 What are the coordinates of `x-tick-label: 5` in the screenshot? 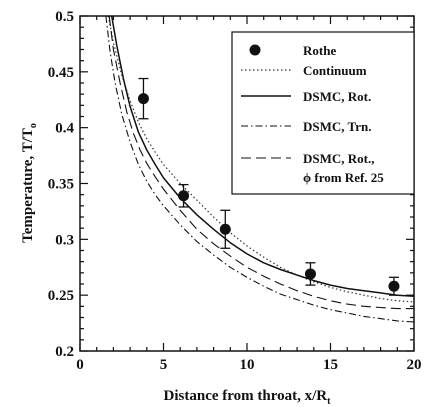 It's located at (164, 365).